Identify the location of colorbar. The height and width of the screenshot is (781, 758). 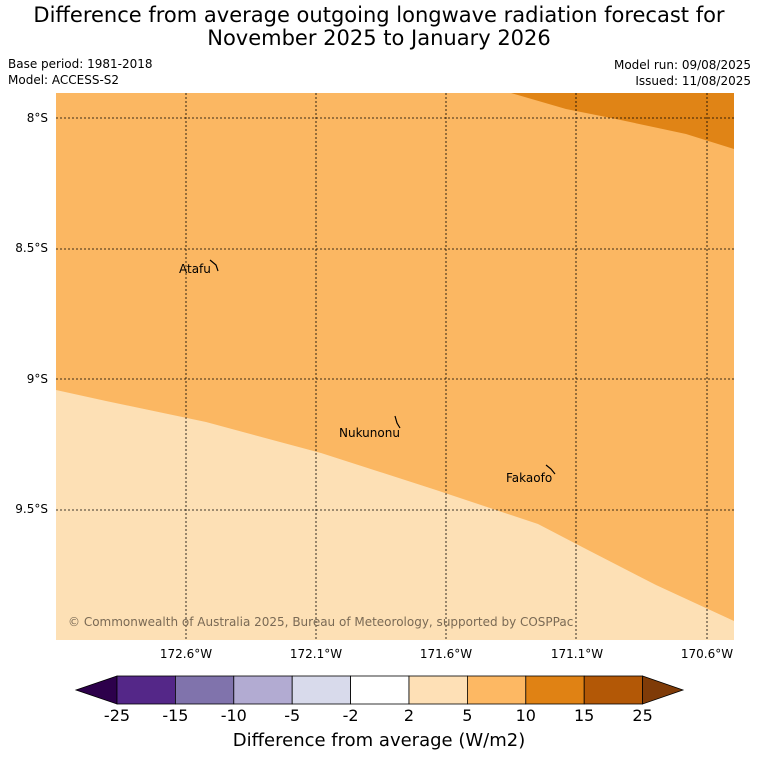
(380, 690).